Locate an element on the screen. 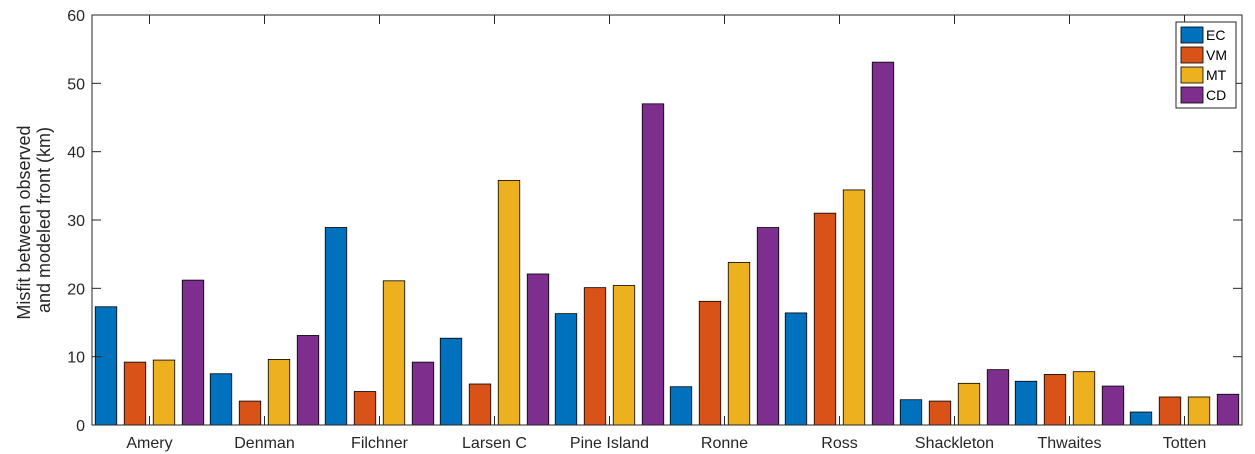 The width and height of the screenshot is (1255, 454). bar-vm-ross is located at coordinates (825, 319).